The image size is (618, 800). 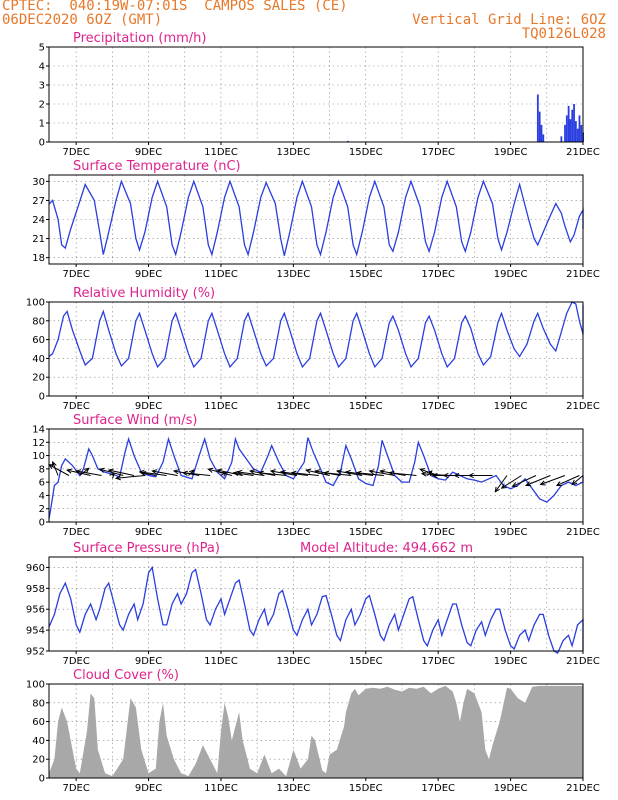 What do you see at coordinates (35, 589) in the screenshot?
I see `y-tick-label: 958` at bounding box center [35, 589].